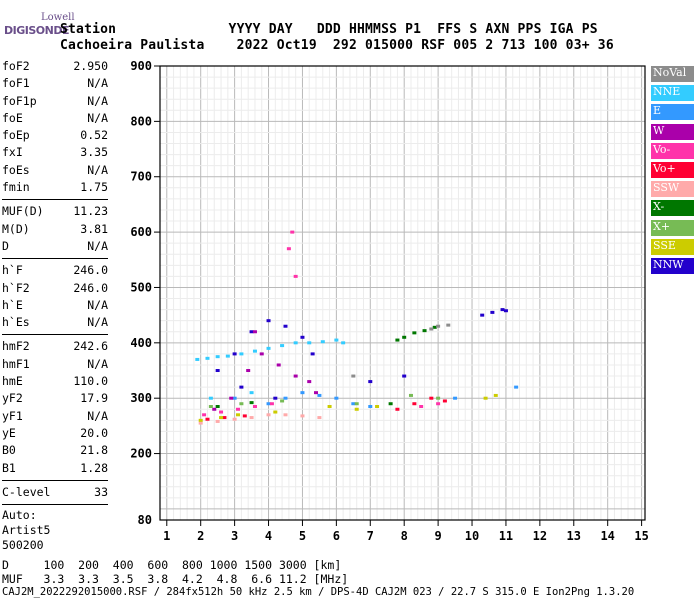 This screenshot has height=600, width=700. What do you see at coordinates (16, 66) in the screenshot?
I see `parameter-name: foF2` at bounding box center [16, 66].